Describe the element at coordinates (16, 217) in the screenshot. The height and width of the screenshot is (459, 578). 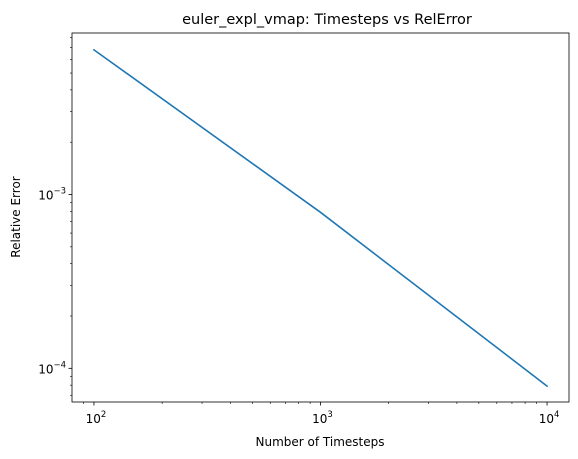
I see `y-axis-label: Relative Error` at that location.